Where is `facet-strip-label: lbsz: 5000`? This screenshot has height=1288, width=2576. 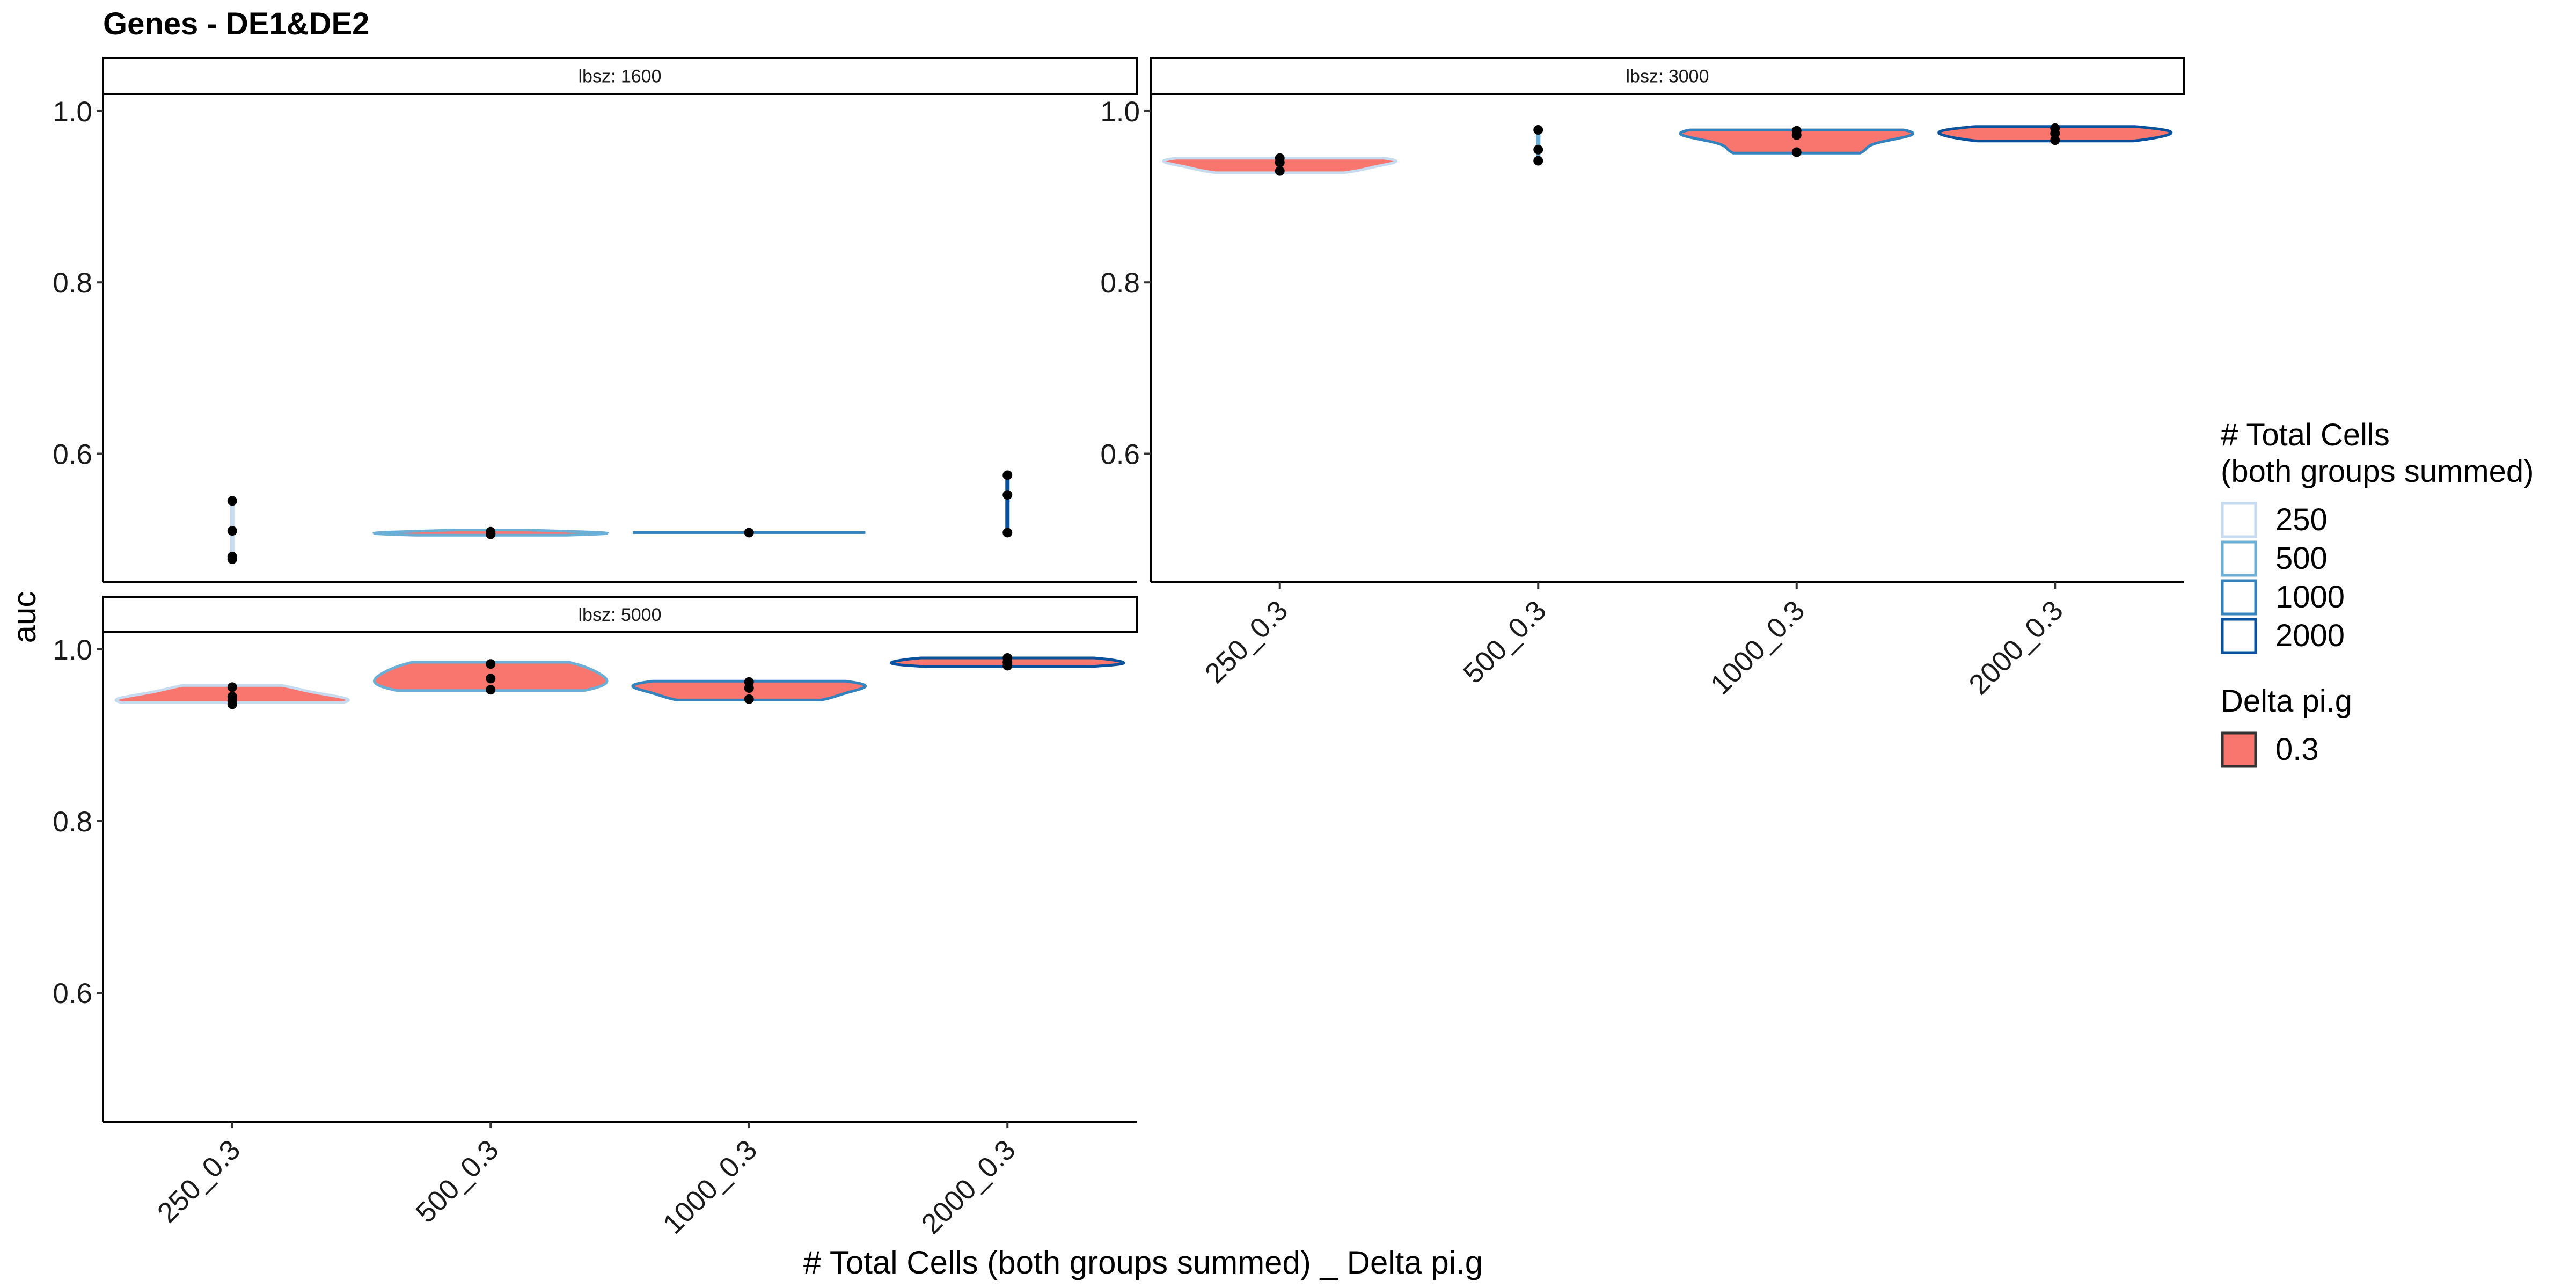
facet-strip-label: lbsz: 5000 is located at coordinates (620, 615).